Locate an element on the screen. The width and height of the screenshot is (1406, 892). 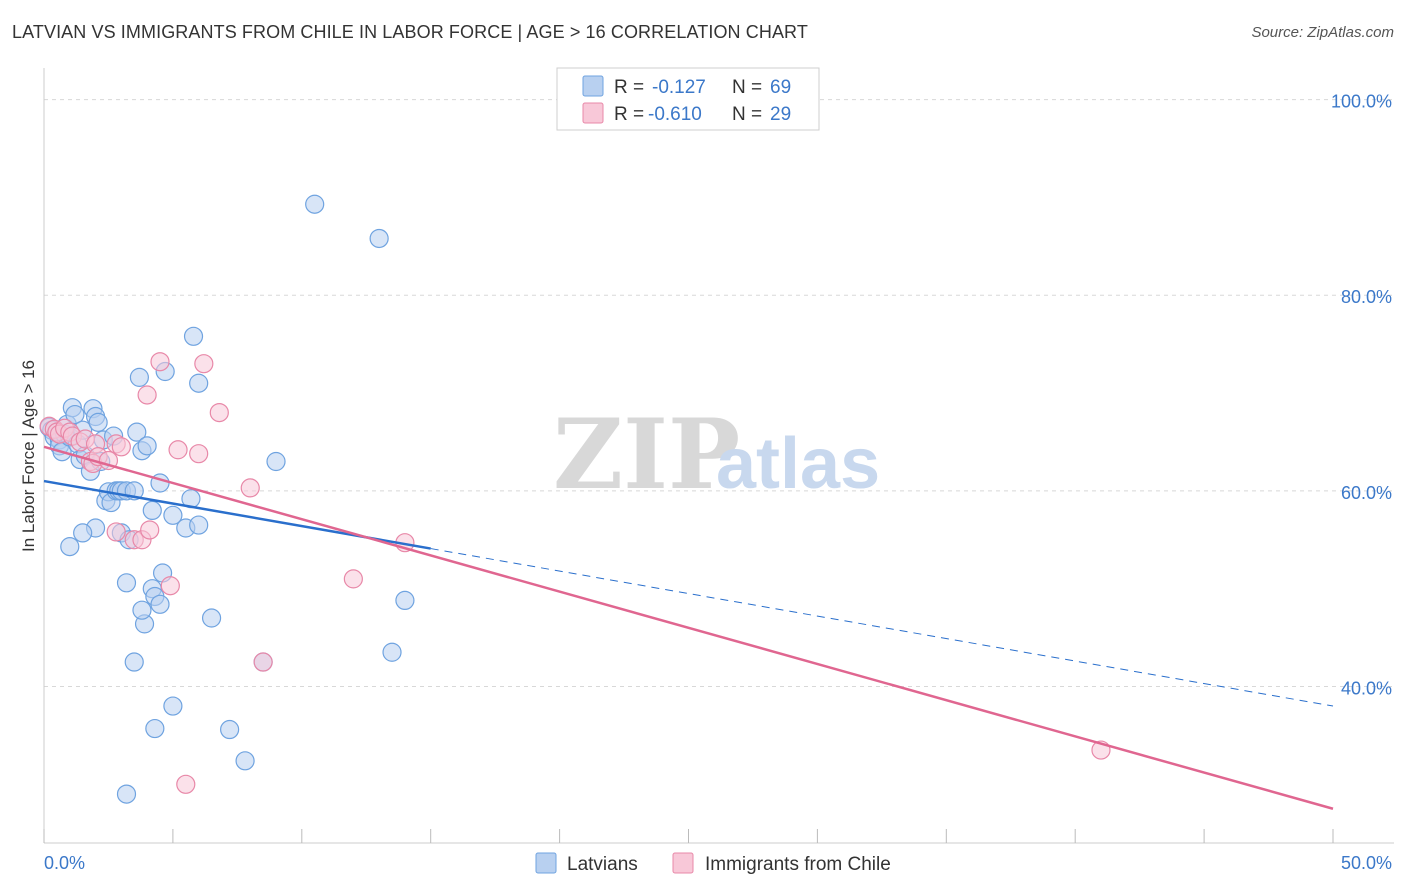
bottom-legend: Latvians Immigrants from Chile is located at coordinates (713, 863).